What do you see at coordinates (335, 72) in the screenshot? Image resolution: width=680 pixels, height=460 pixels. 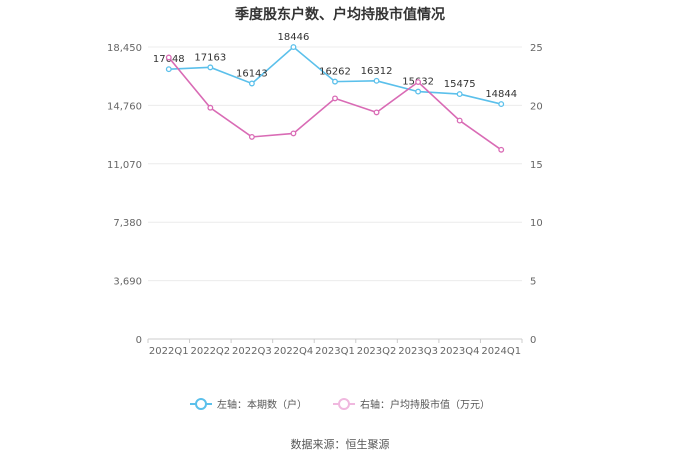 I see `data-label: 16262` at bounding box center [335, 72].